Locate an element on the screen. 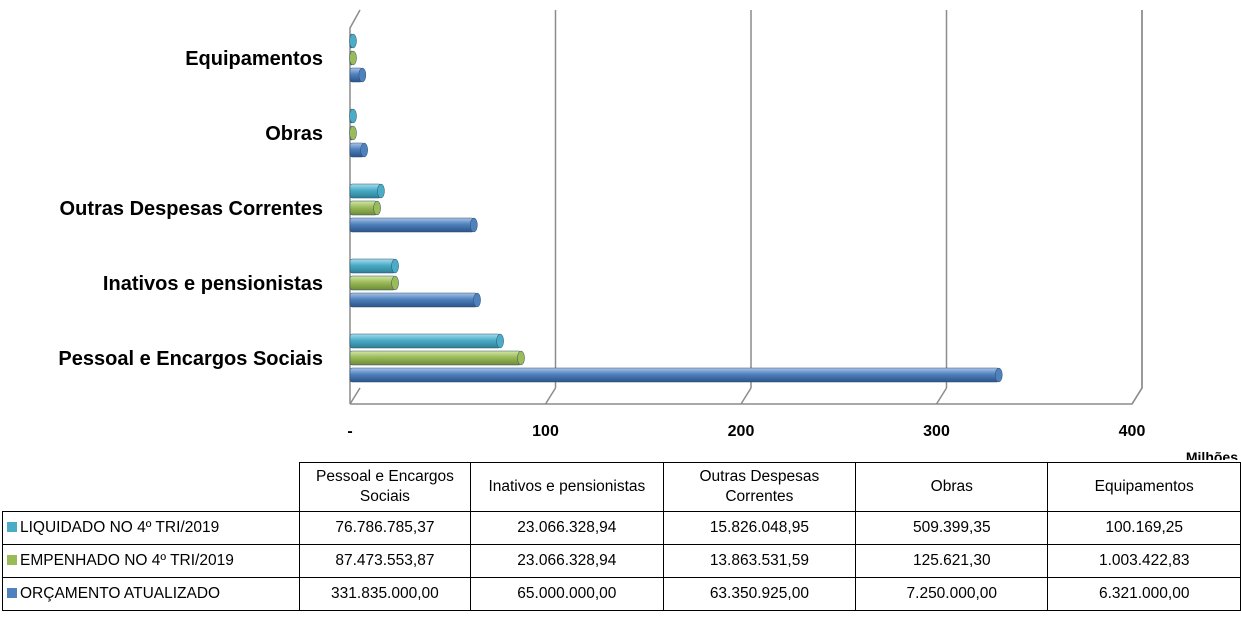 The width and height of the screenshot is (1241, 619). table-cell: 13.863.531,59 is located at coordinates (759, 561).